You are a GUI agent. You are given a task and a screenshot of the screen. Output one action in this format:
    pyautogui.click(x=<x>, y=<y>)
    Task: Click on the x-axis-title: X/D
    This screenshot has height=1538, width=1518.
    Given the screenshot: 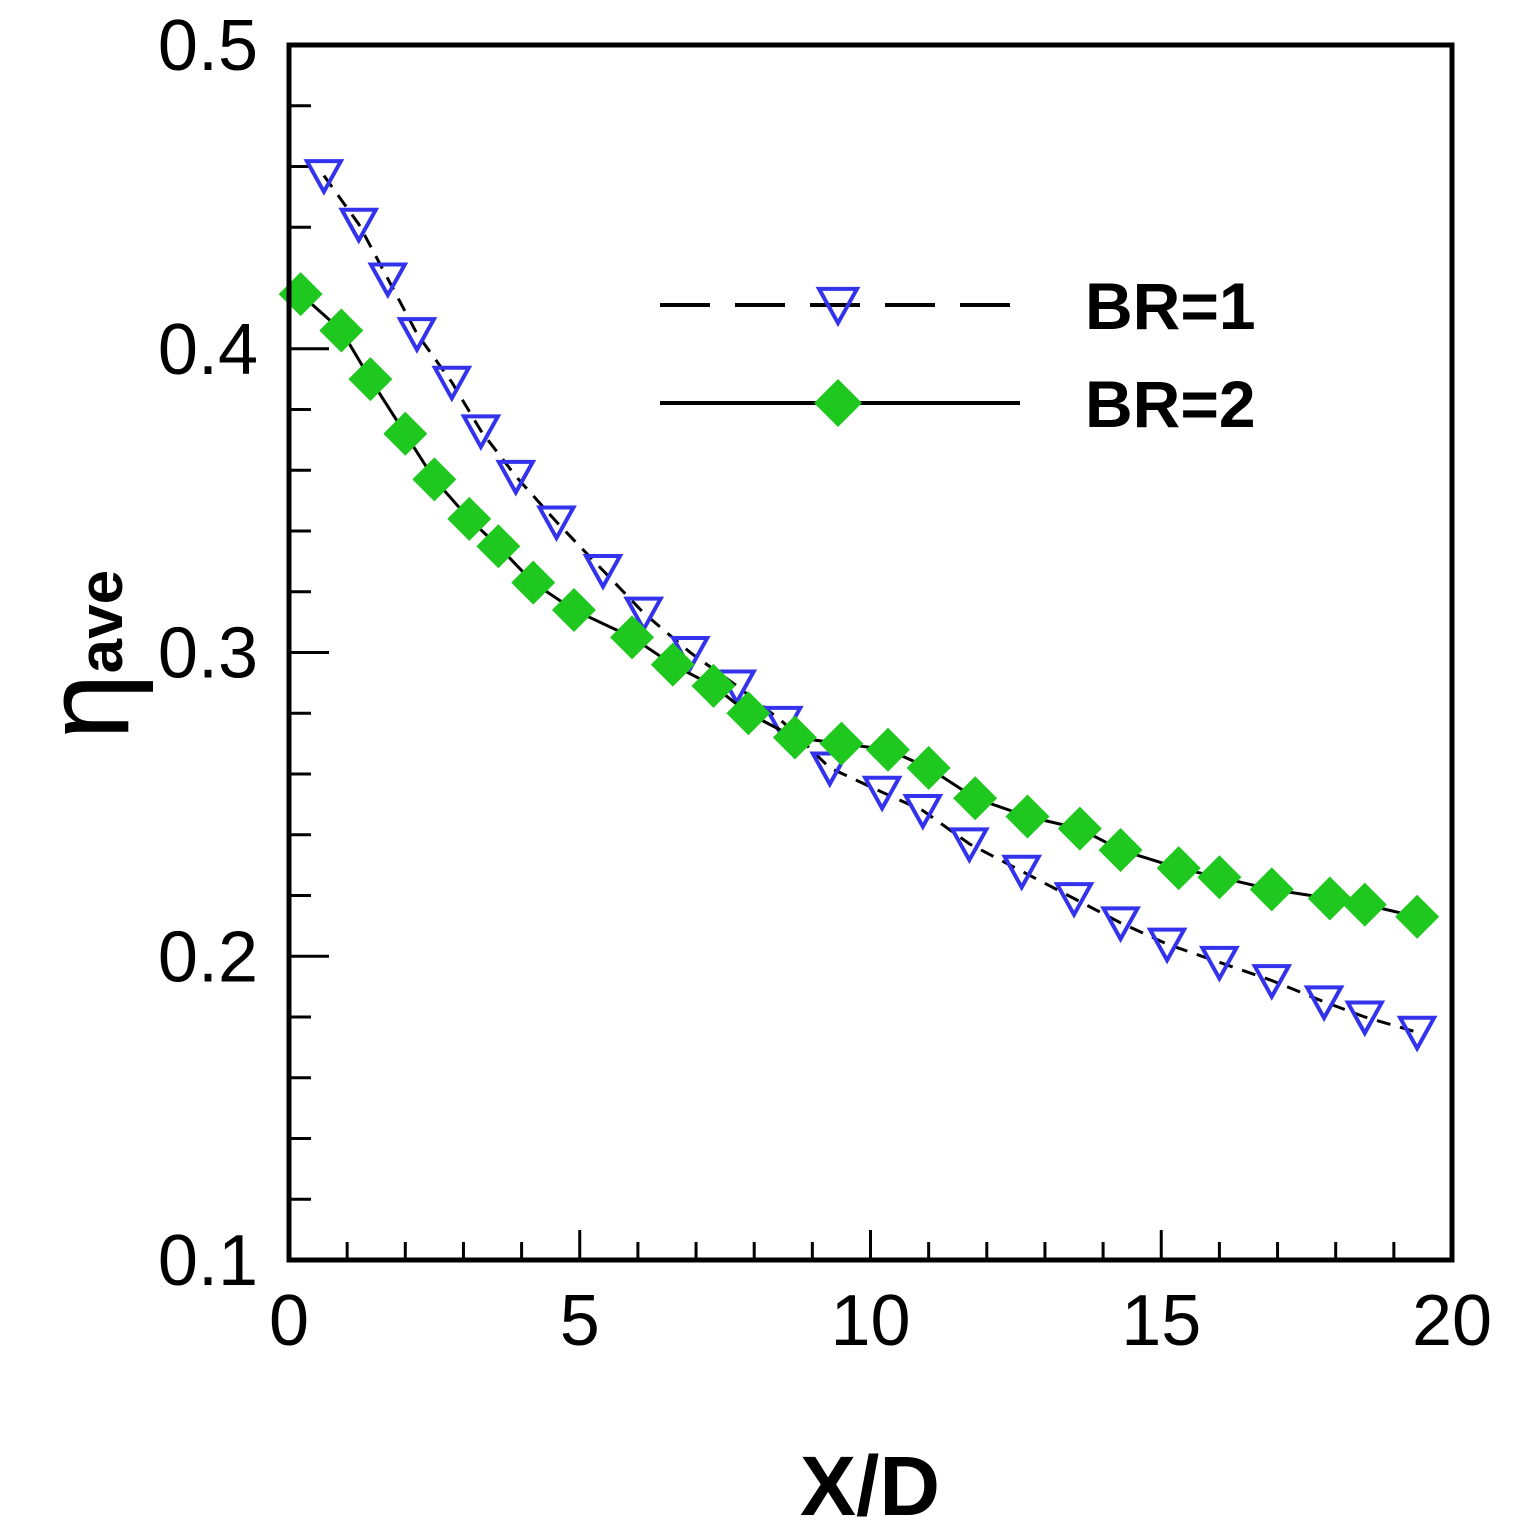 What is the action you would take?
    pyautogui.click(x=870, y=1486)
    